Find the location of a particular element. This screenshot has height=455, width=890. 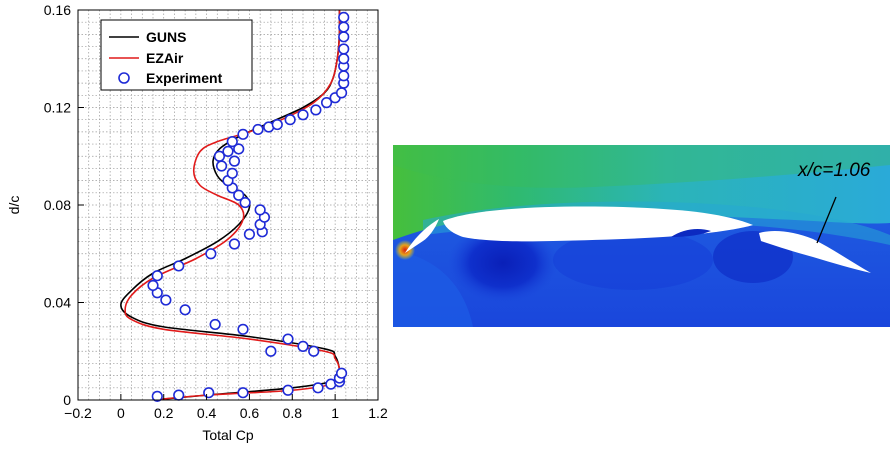

main-element is located at coordinates (598, 224).